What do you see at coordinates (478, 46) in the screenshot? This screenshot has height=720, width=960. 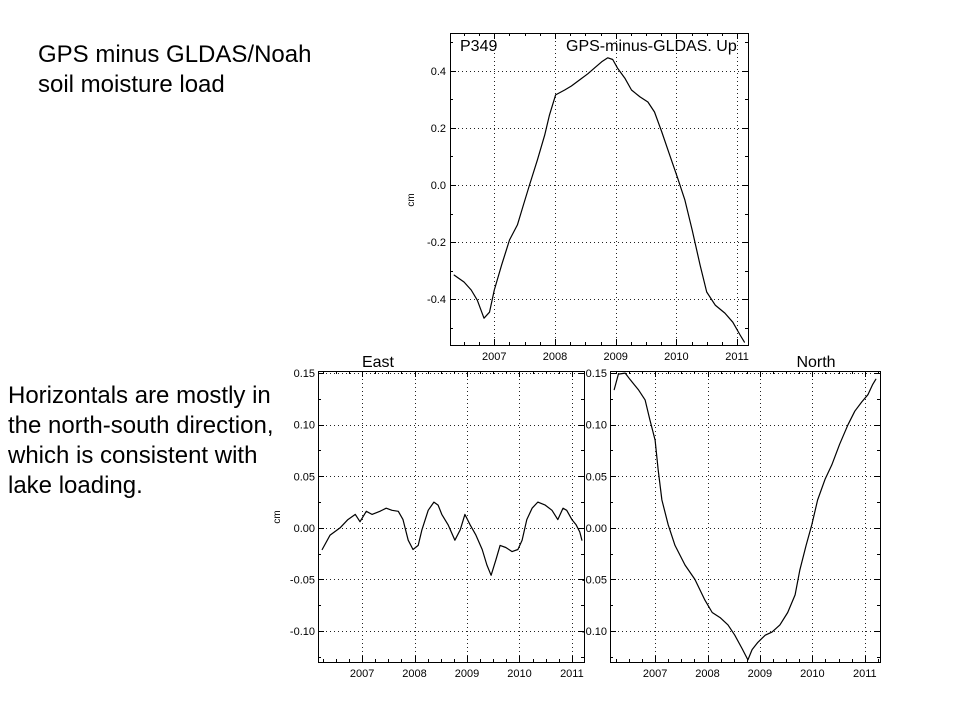 I see `station-label: P349` at bounding box center [478, 46].